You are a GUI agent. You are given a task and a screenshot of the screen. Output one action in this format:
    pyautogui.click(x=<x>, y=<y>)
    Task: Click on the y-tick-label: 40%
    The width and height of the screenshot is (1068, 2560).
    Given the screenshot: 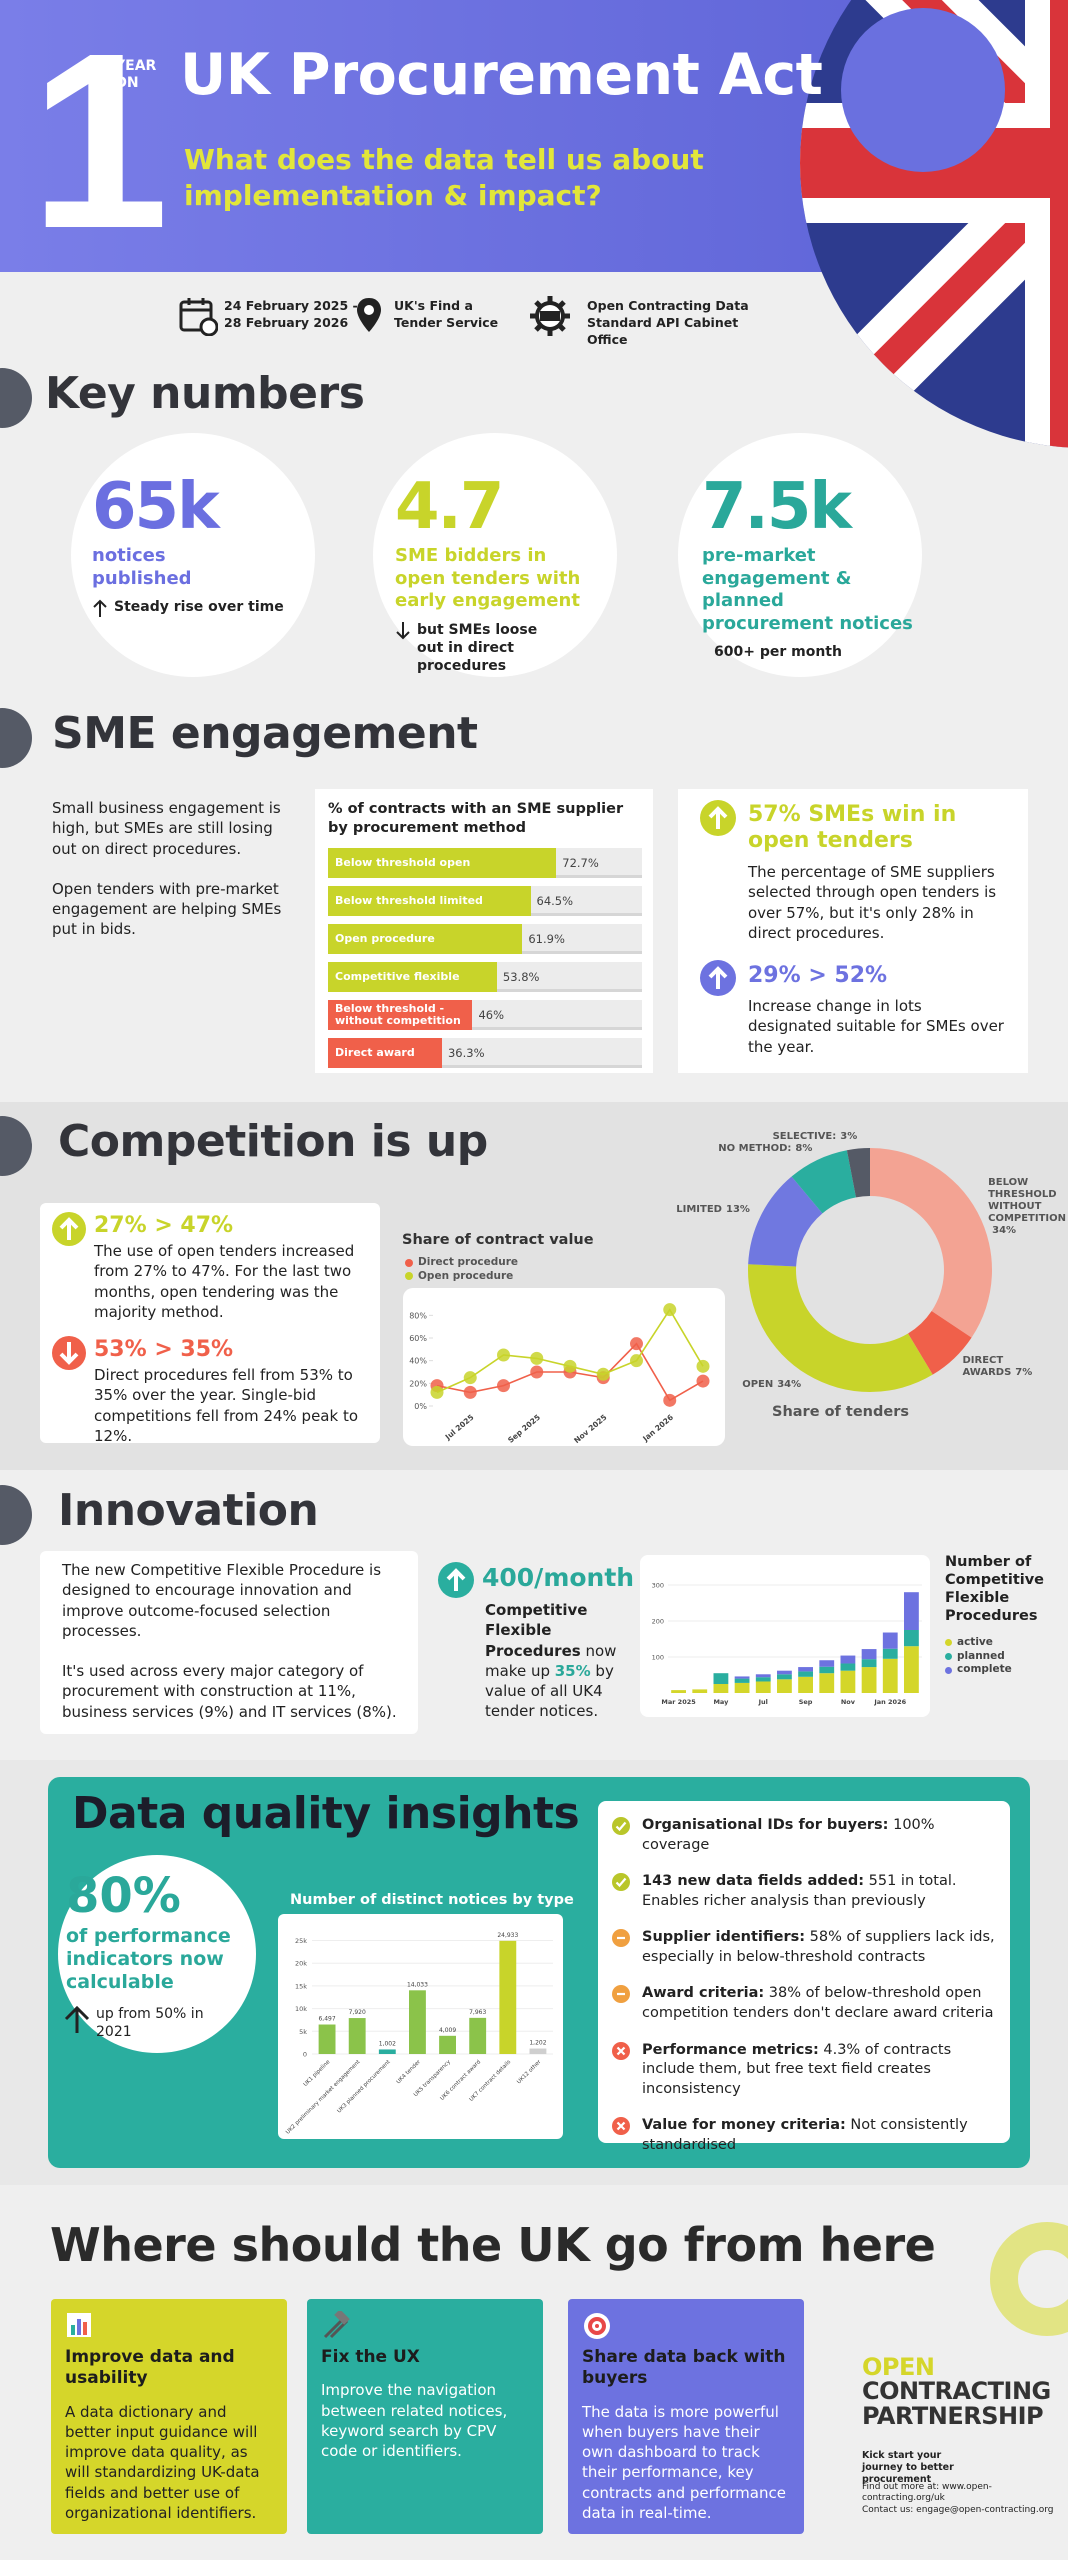 What is the action you would take?
    pyautogui.click(x=418, y=1361)
    